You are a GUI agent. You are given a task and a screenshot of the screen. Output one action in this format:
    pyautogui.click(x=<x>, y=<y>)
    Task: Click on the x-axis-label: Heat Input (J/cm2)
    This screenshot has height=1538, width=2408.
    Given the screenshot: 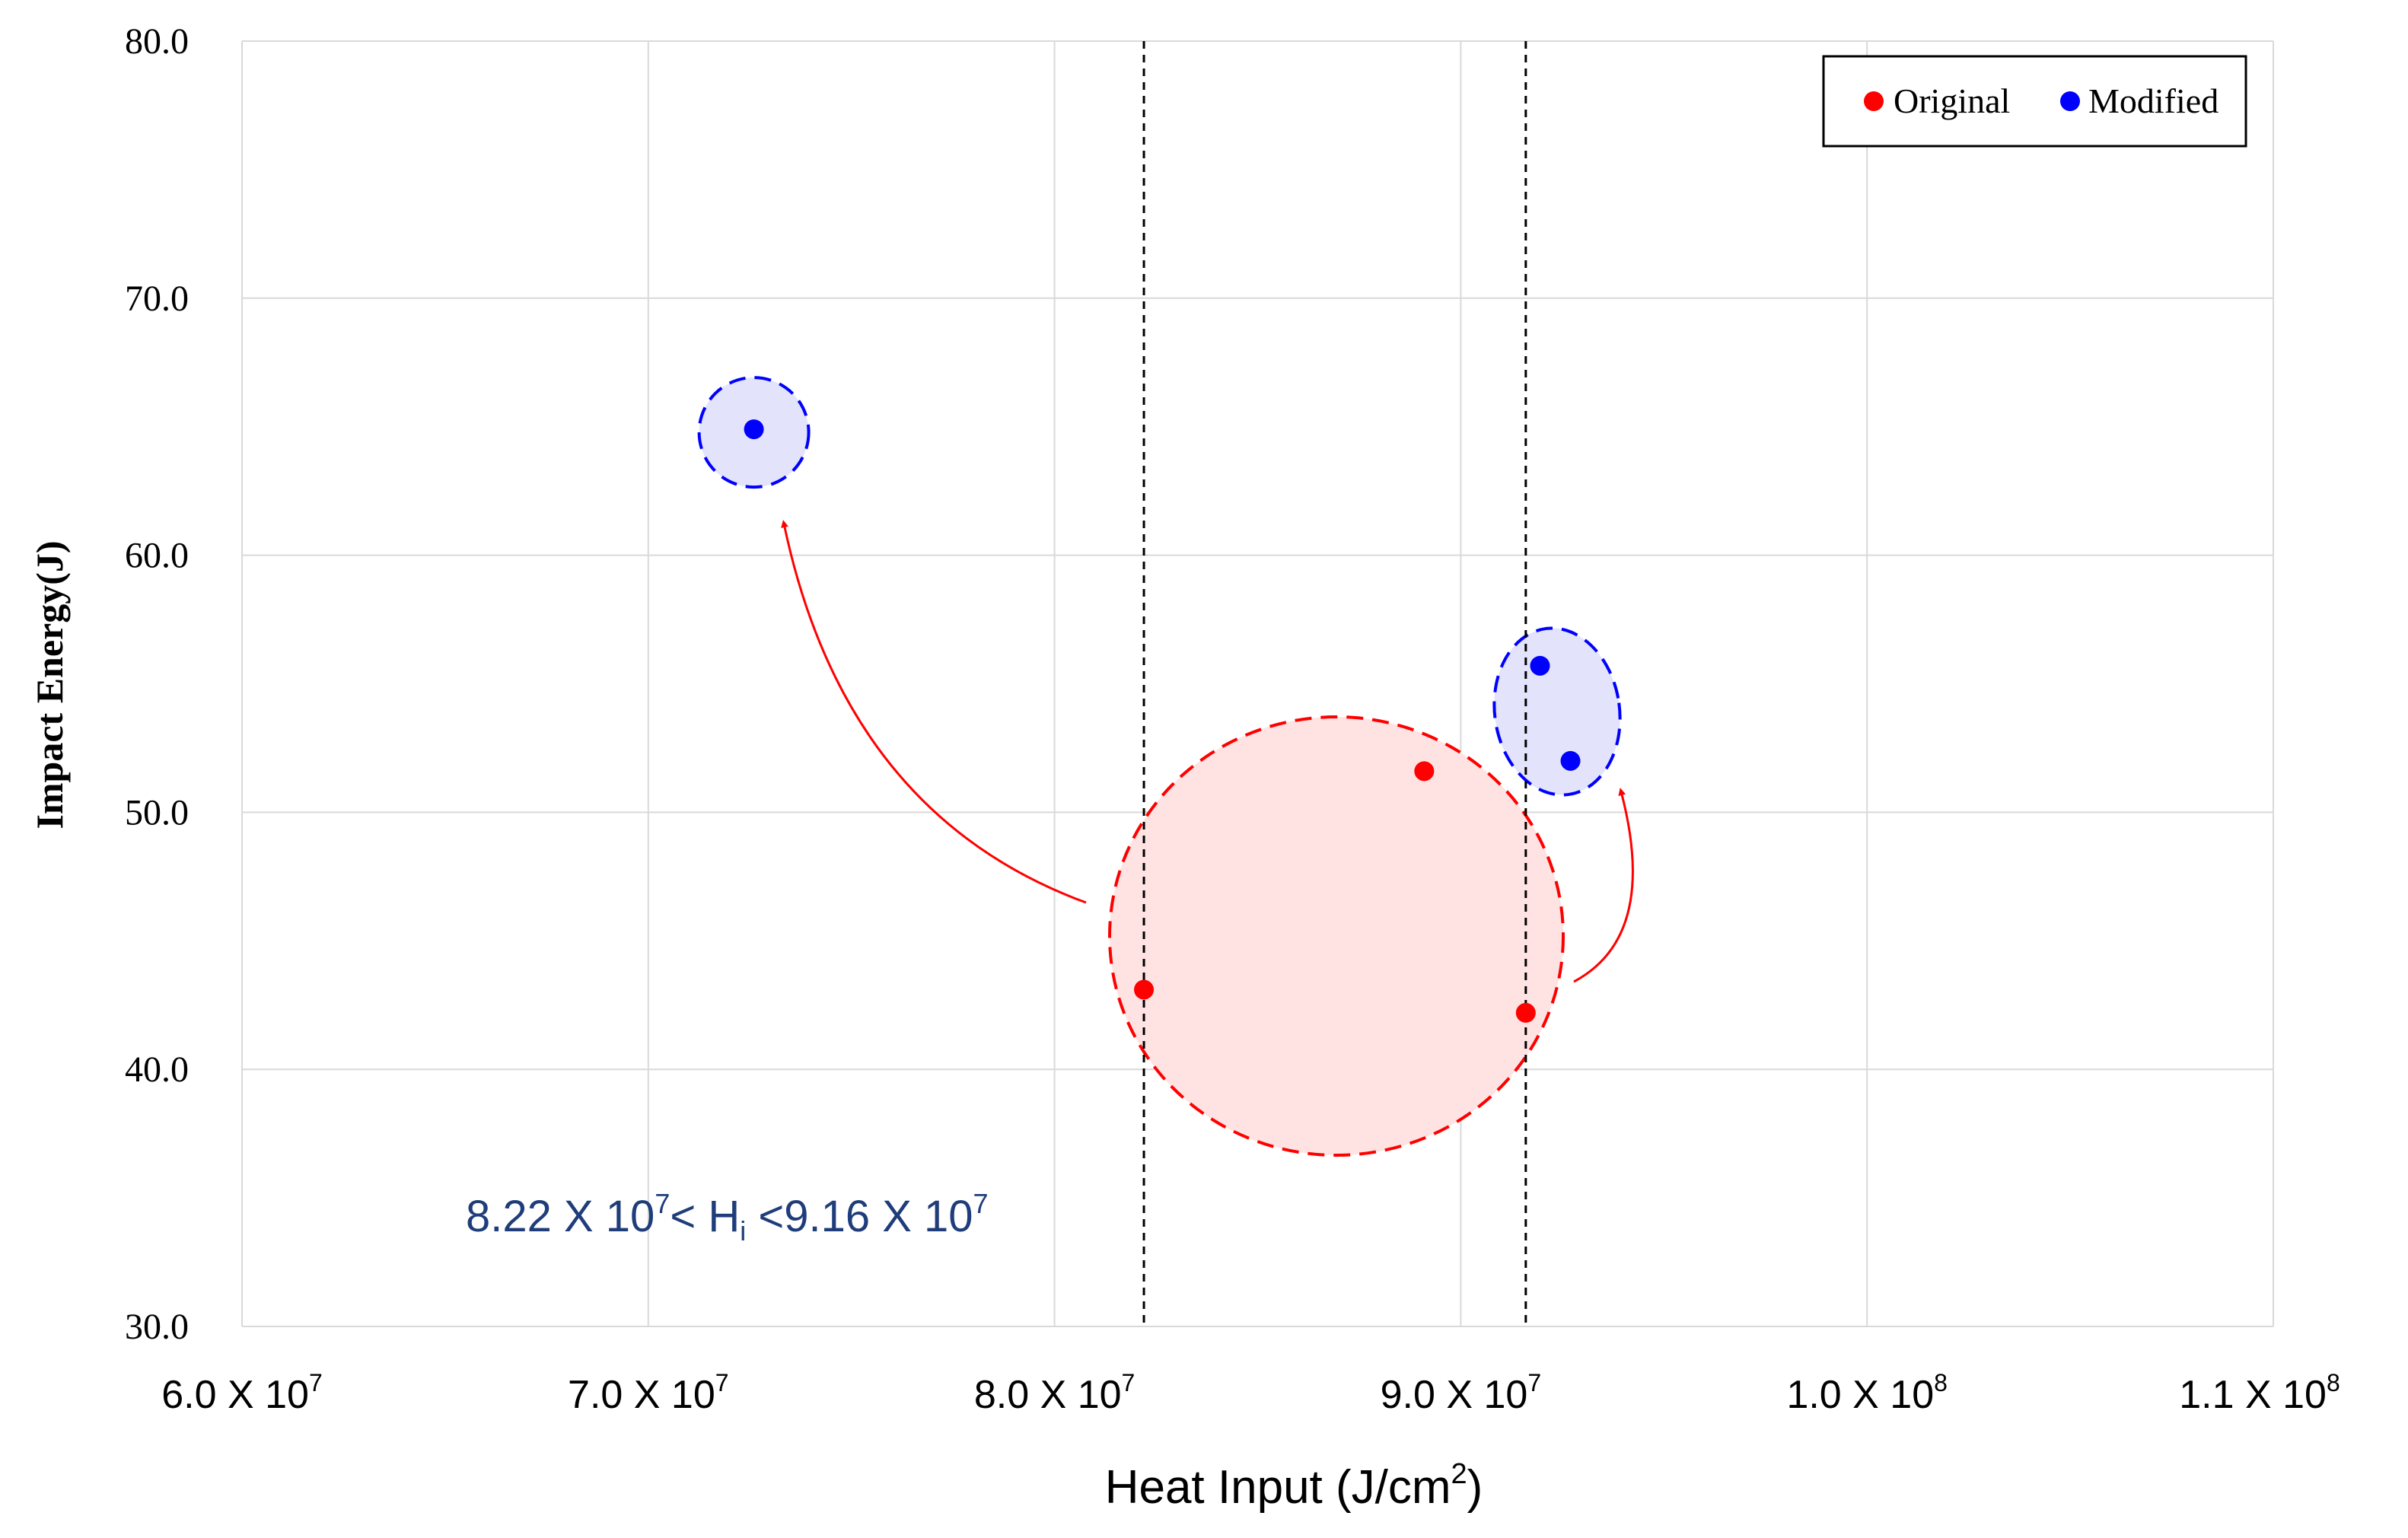 What is the action you would take?
    pyautogui.click(x=1294, y=1486)
    